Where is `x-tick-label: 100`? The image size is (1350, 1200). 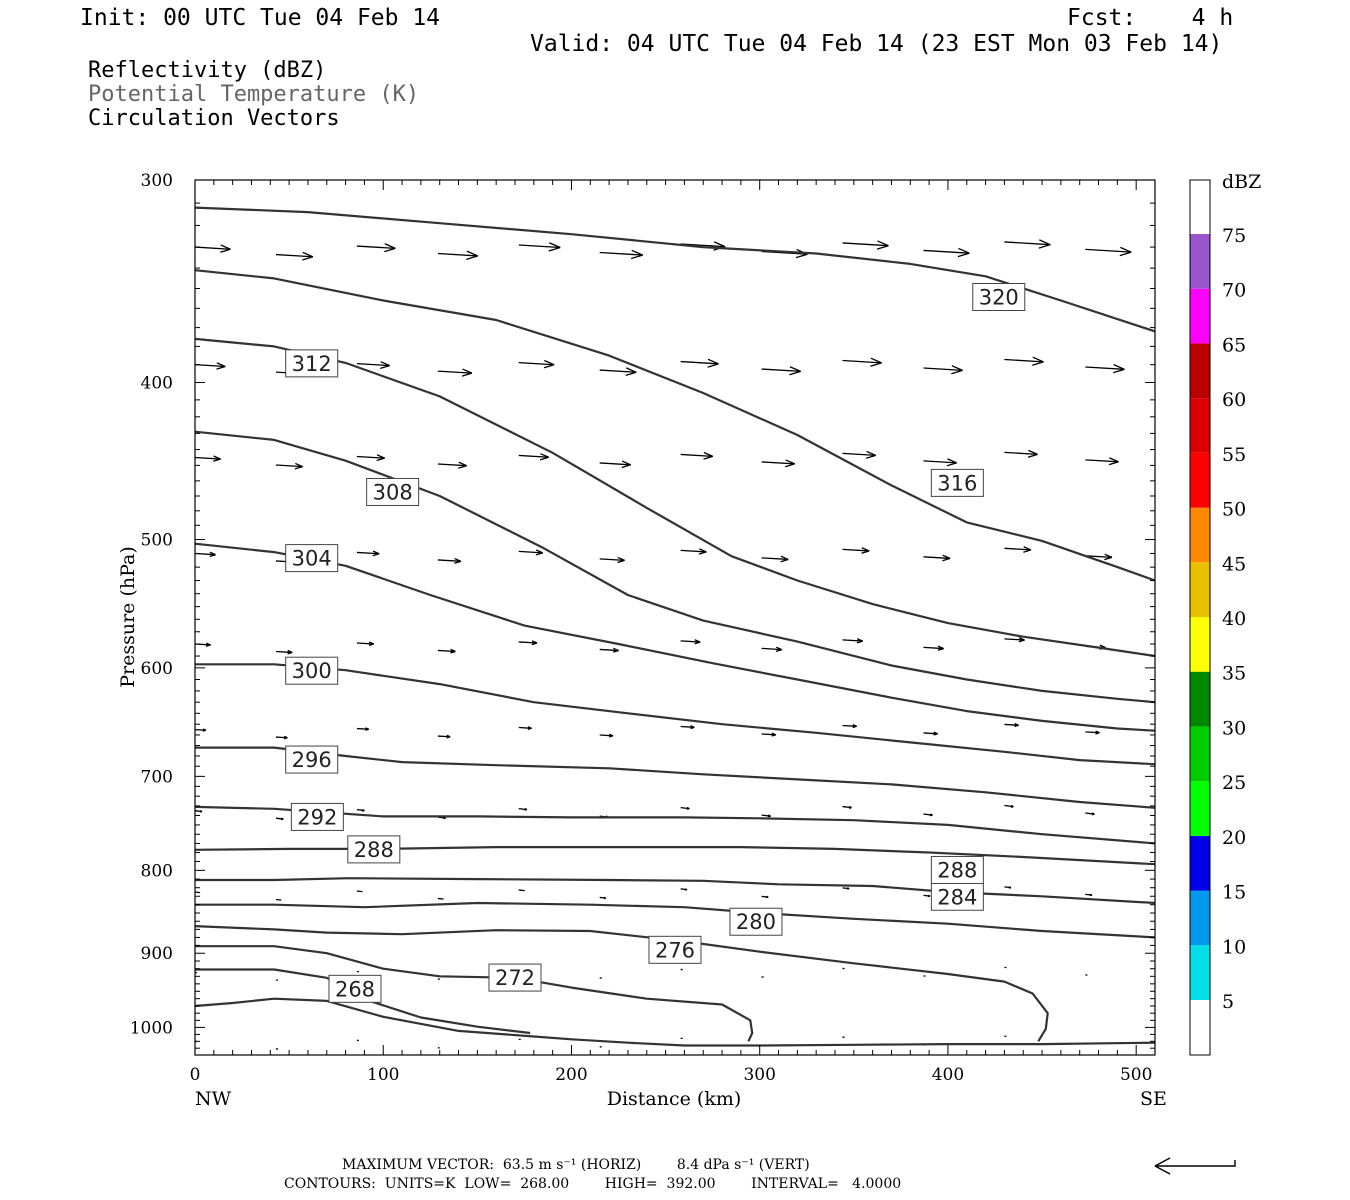 x-tick-label: 100 is located at coordinates (383, 1075).